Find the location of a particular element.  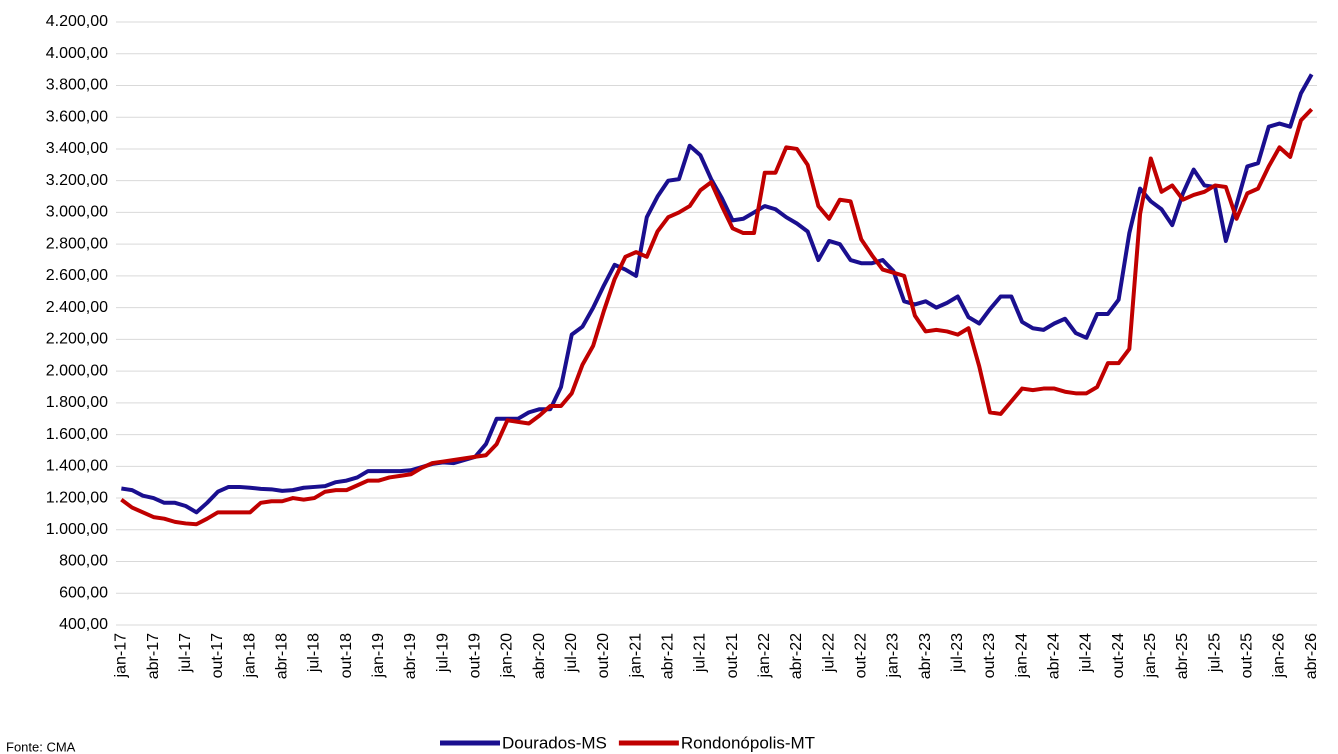

y-tick-label: 1.800,00 is located at coordinates (77, 402).